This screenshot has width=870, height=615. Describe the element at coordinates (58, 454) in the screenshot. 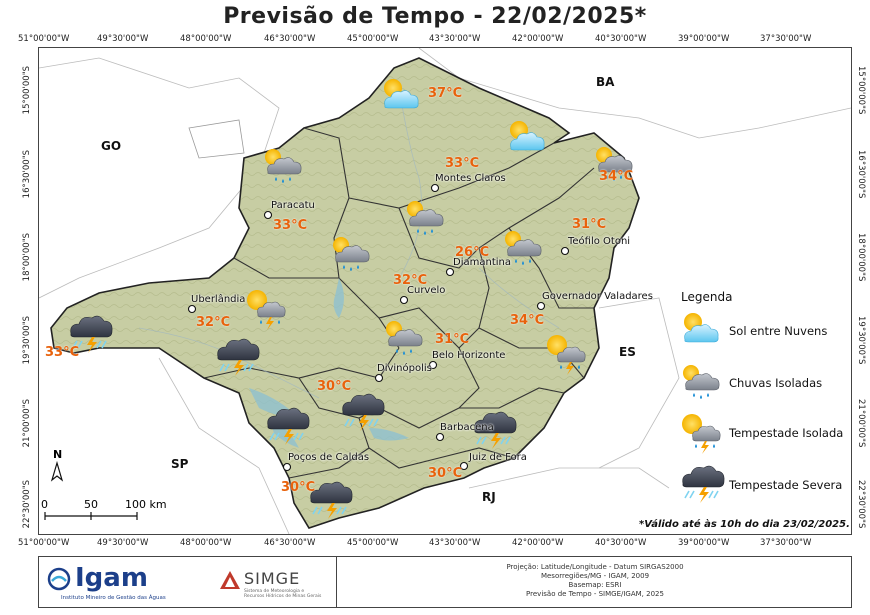

I see `north-arrow-label: N` at that location.